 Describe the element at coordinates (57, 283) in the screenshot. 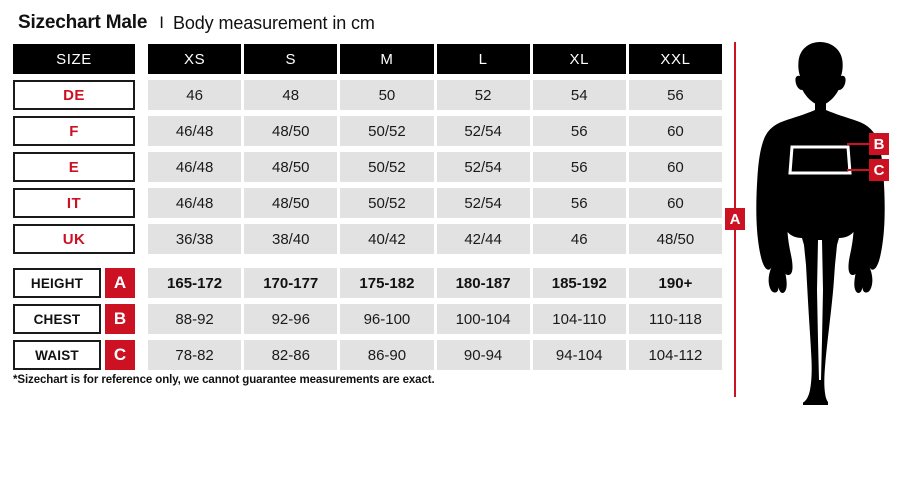

I see `measurement-label-height: HEIGHT` at that location.